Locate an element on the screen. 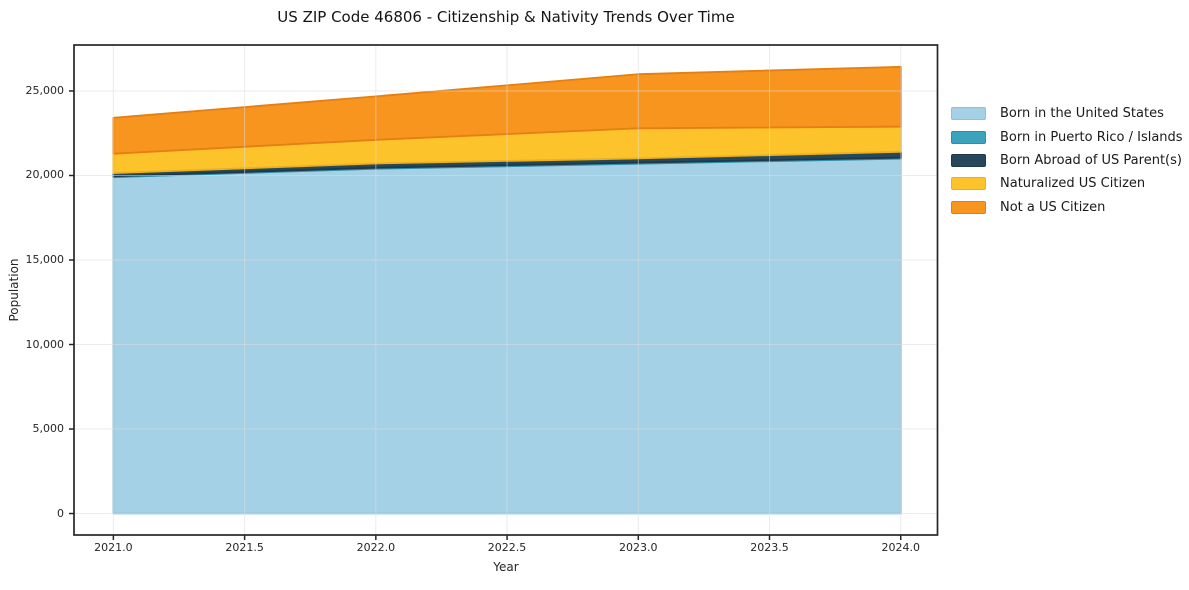 The width and height of the screenshot is (1189, 590). legend-label: Not a US Citizen is located at coordinates (1053, 207).